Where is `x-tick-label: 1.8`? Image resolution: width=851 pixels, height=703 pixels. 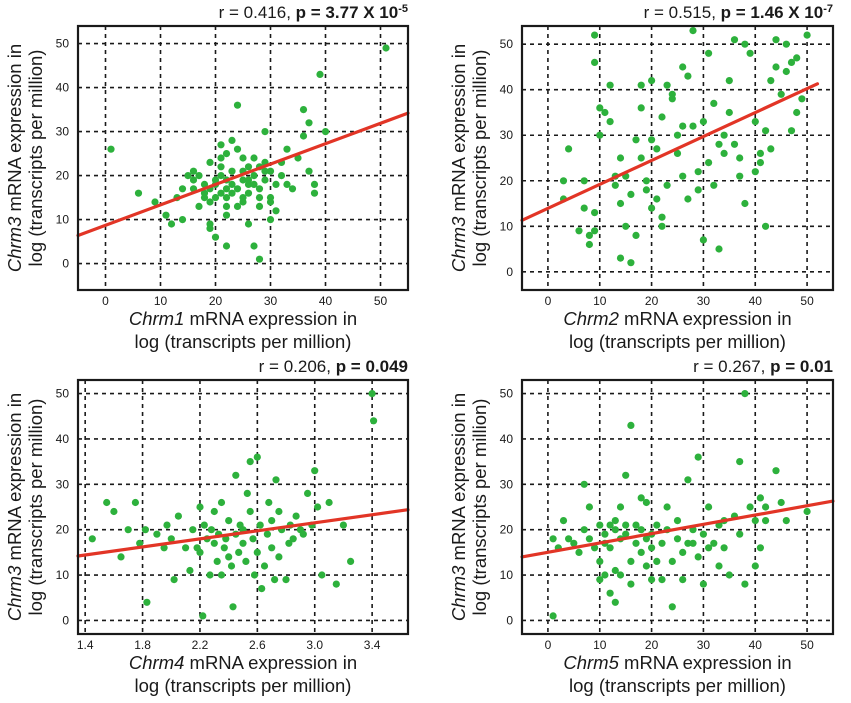 x-tick-label: 1.8 is located at coordinates (142, 645).